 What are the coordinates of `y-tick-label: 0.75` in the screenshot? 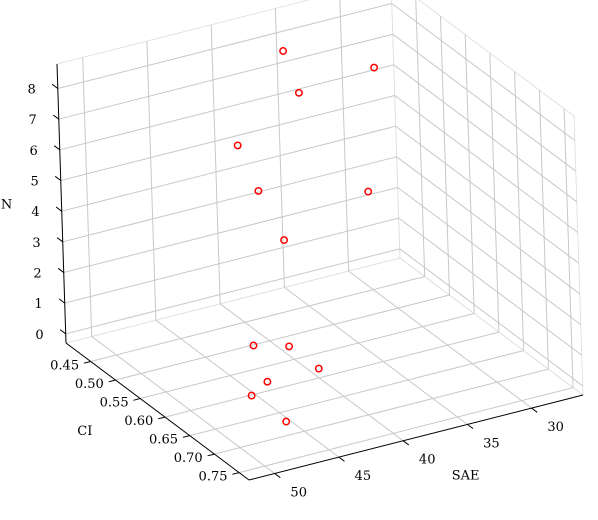 It's located at (213, 477).